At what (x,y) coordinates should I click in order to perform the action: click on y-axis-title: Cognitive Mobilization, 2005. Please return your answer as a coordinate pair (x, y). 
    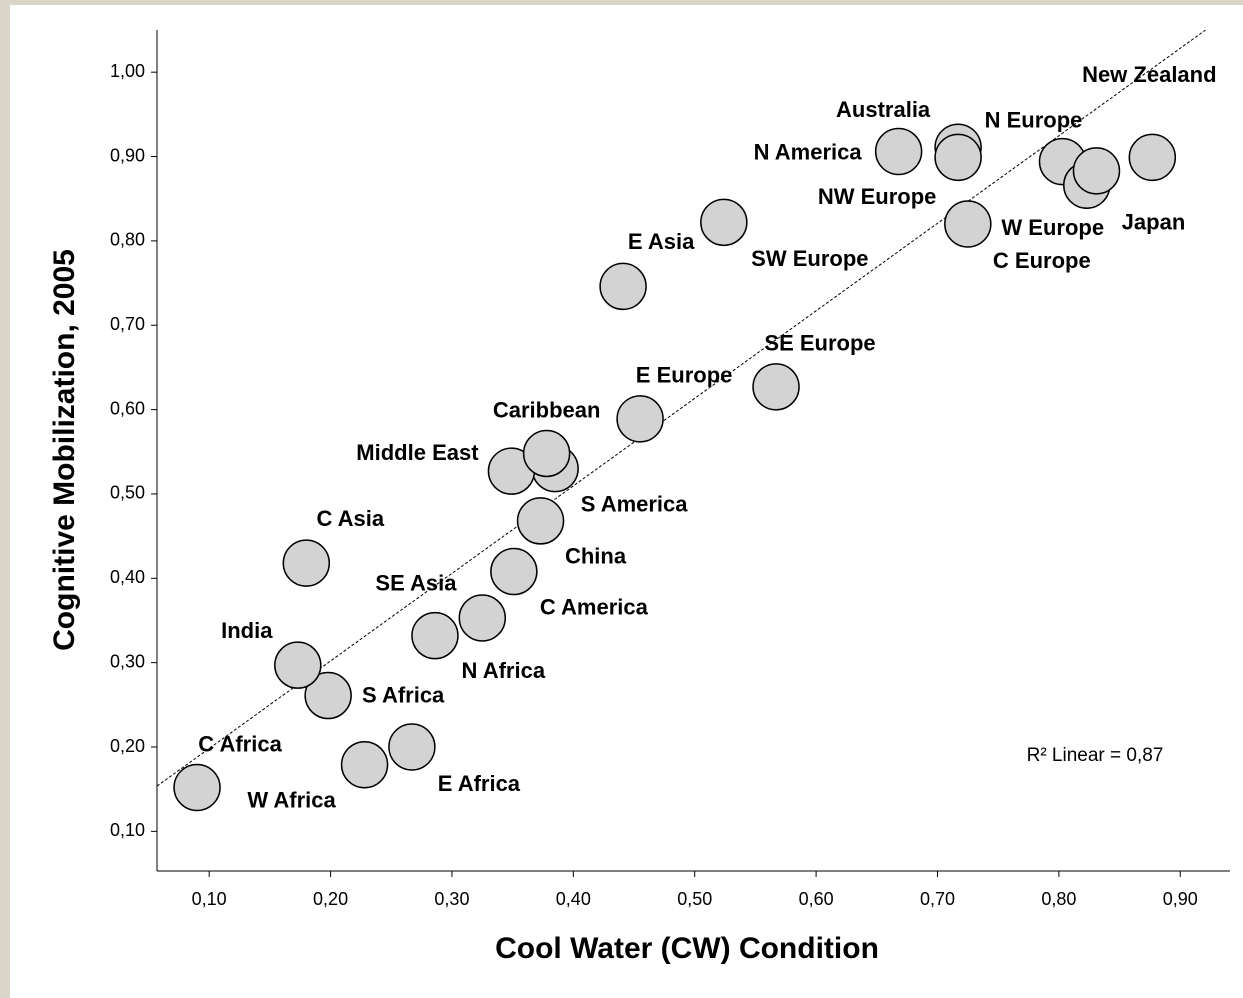
    Looking at the image, I should click on (64, 450).